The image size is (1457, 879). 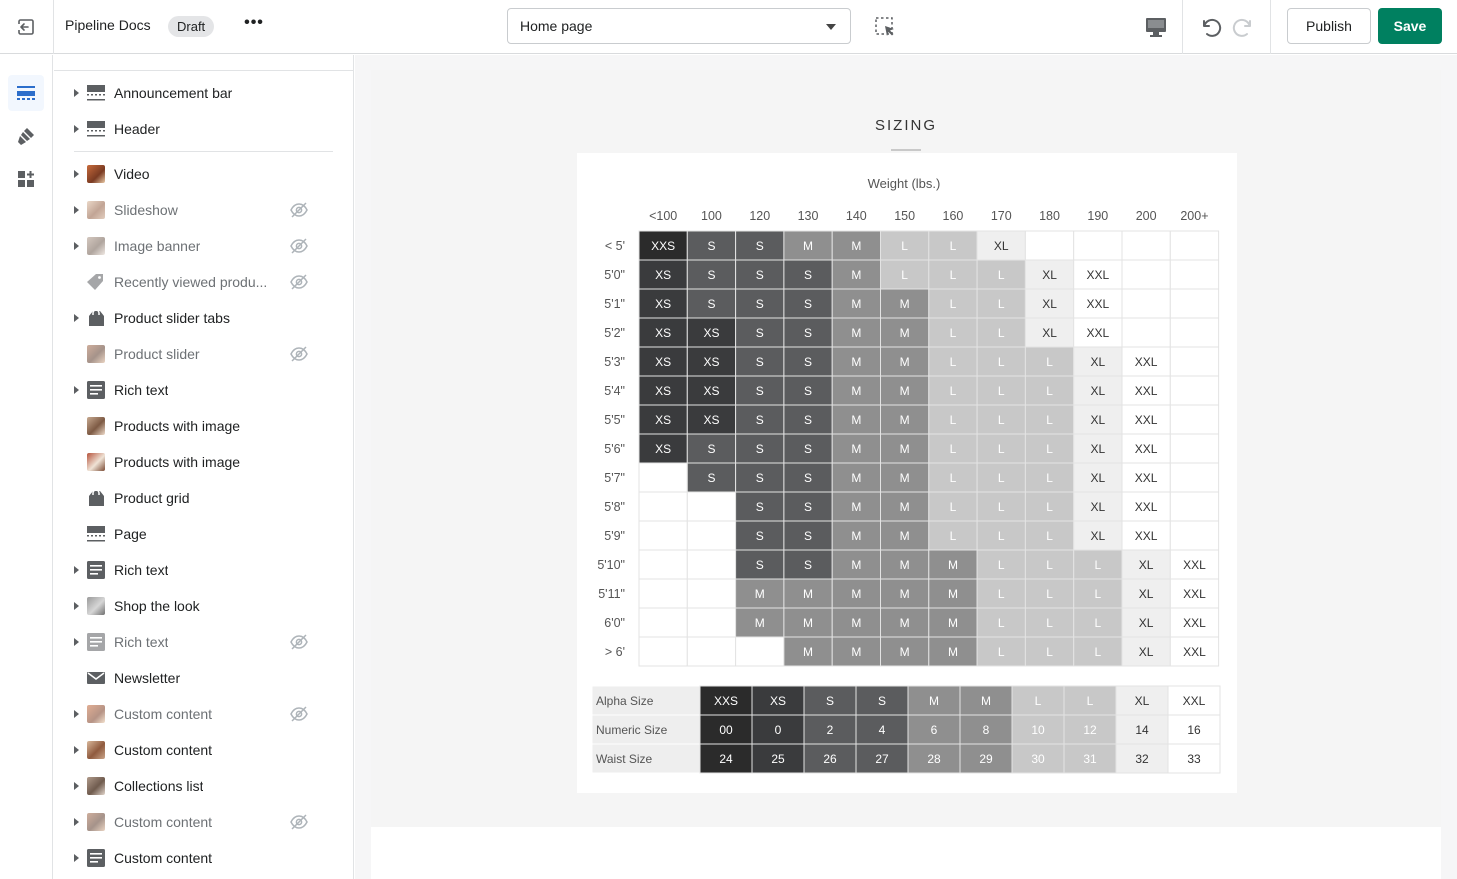 I want to click on cell-label: XL, so click(x=1001, y=246).